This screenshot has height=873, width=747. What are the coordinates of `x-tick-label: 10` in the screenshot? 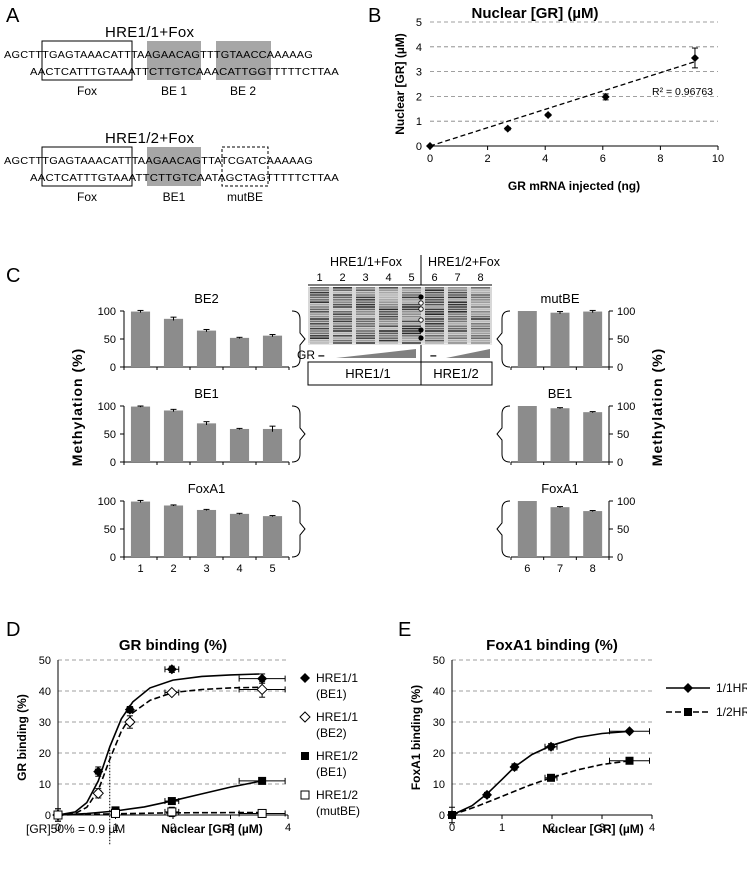 It's located at (718, 159).